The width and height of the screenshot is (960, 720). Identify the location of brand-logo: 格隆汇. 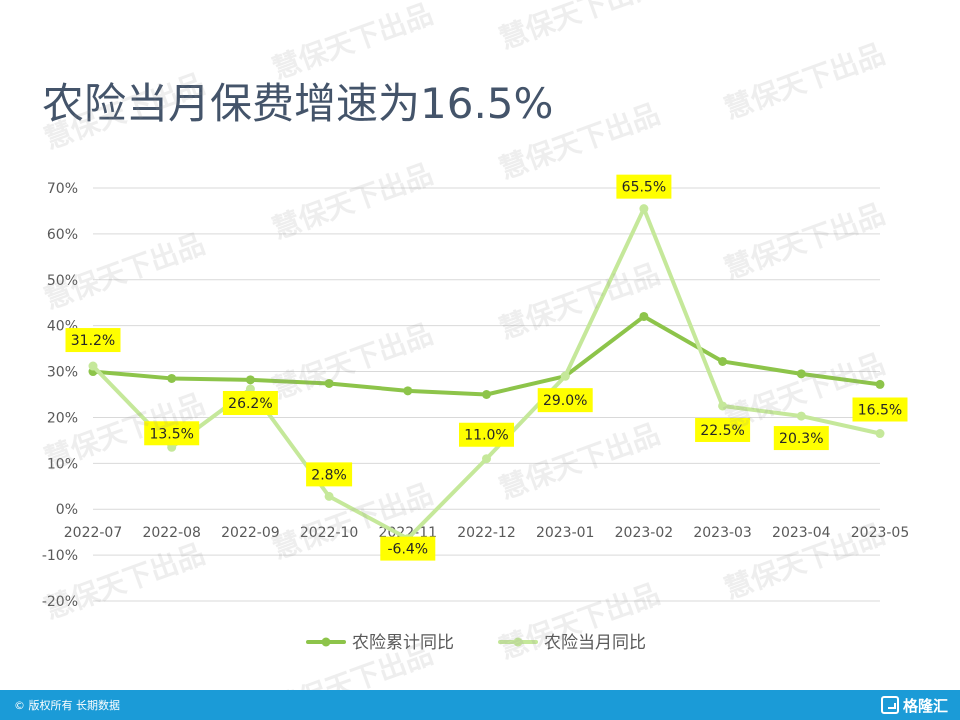
(914, 705).